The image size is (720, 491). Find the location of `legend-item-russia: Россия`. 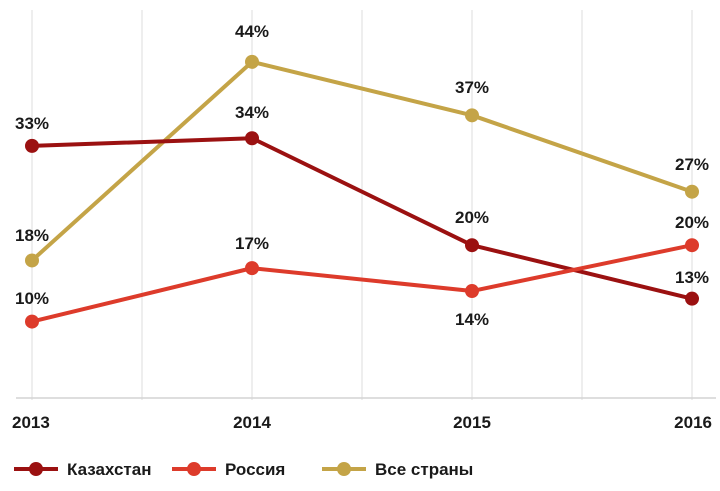

legend-item-russia: Россия is located at coordinates (228, 469).